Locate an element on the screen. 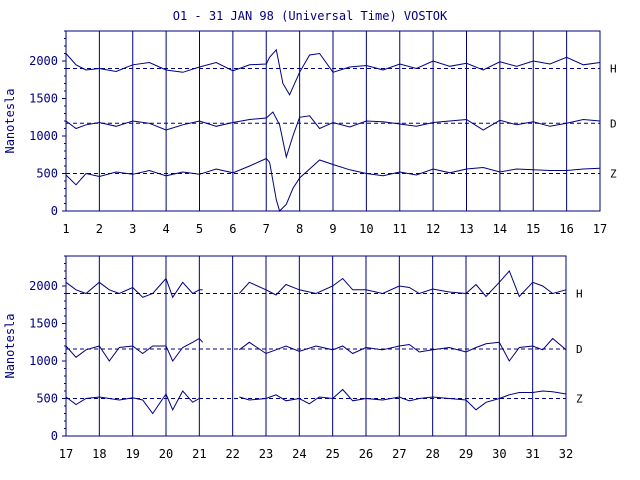 The width and height of the screenshot is (640, 480). x-tick-label: 21 is located at coordinates (199, 454).